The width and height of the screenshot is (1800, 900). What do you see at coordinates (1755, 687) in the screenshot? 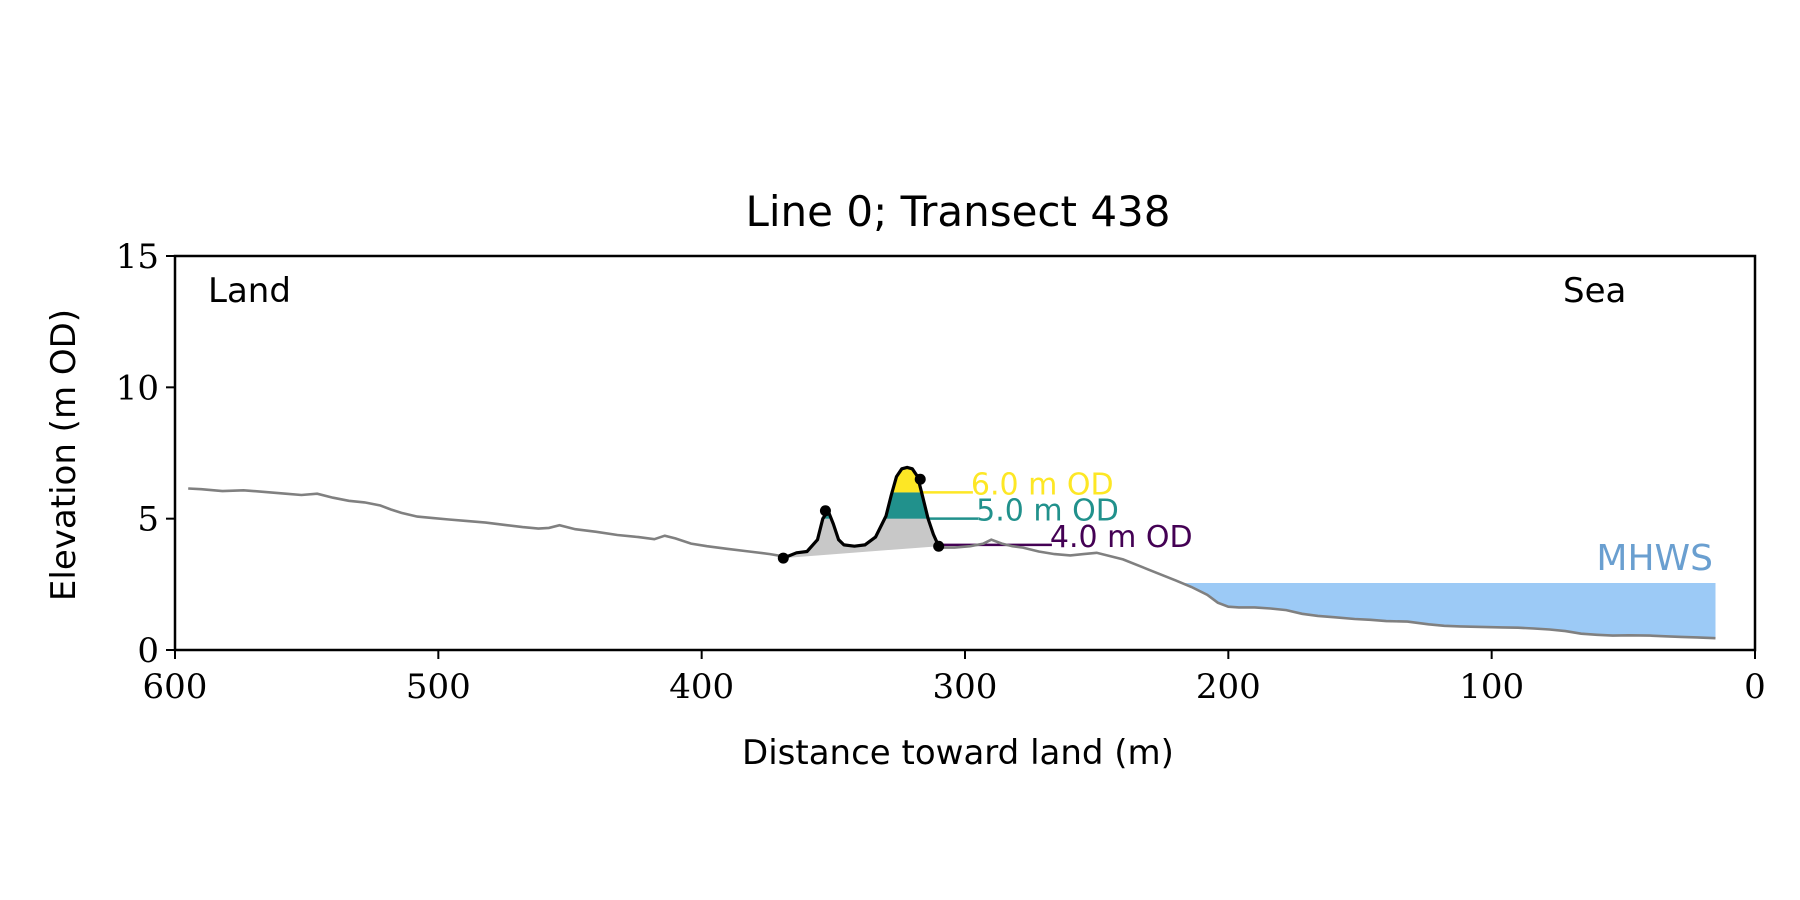
I see `x-tick-label: 0` at bounding box center [1755, 687].